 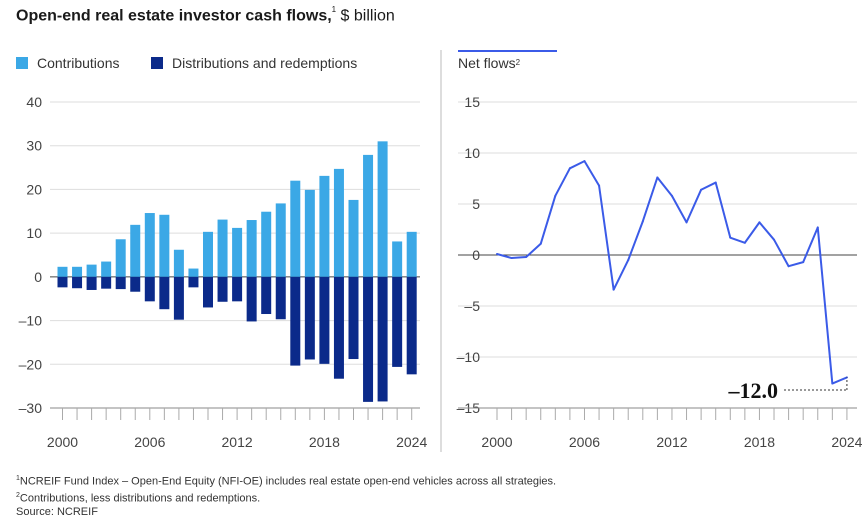 I want to click on line-y-tick-label: –5, so click(x=472, y=306).